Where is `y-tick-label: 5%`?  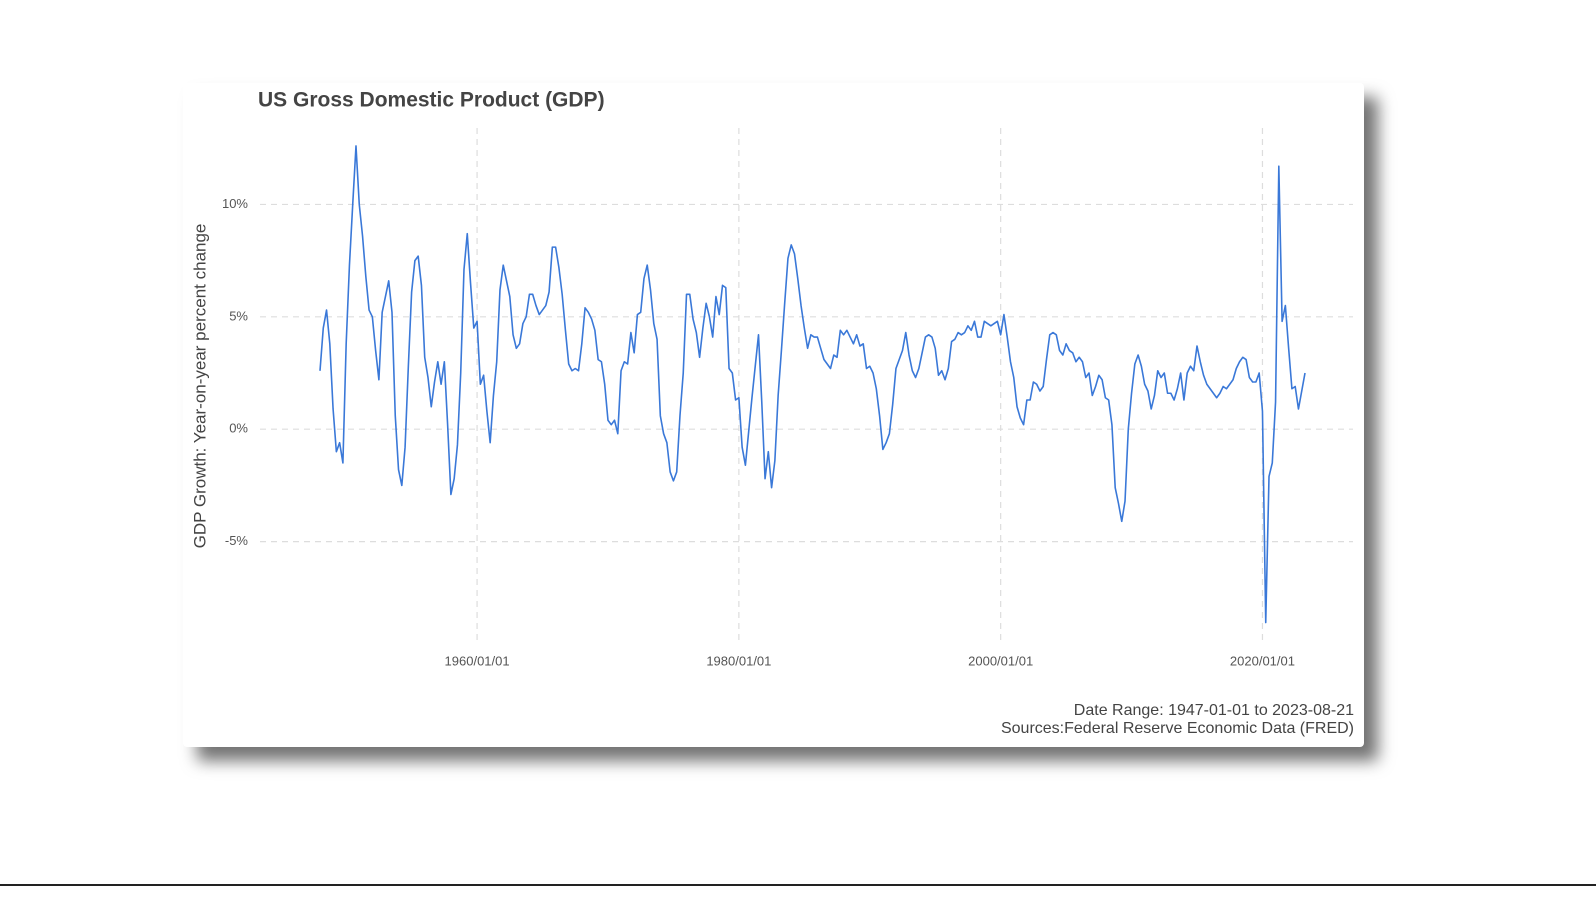
y-tick-label: 5% is located at coordinates (238, 315).